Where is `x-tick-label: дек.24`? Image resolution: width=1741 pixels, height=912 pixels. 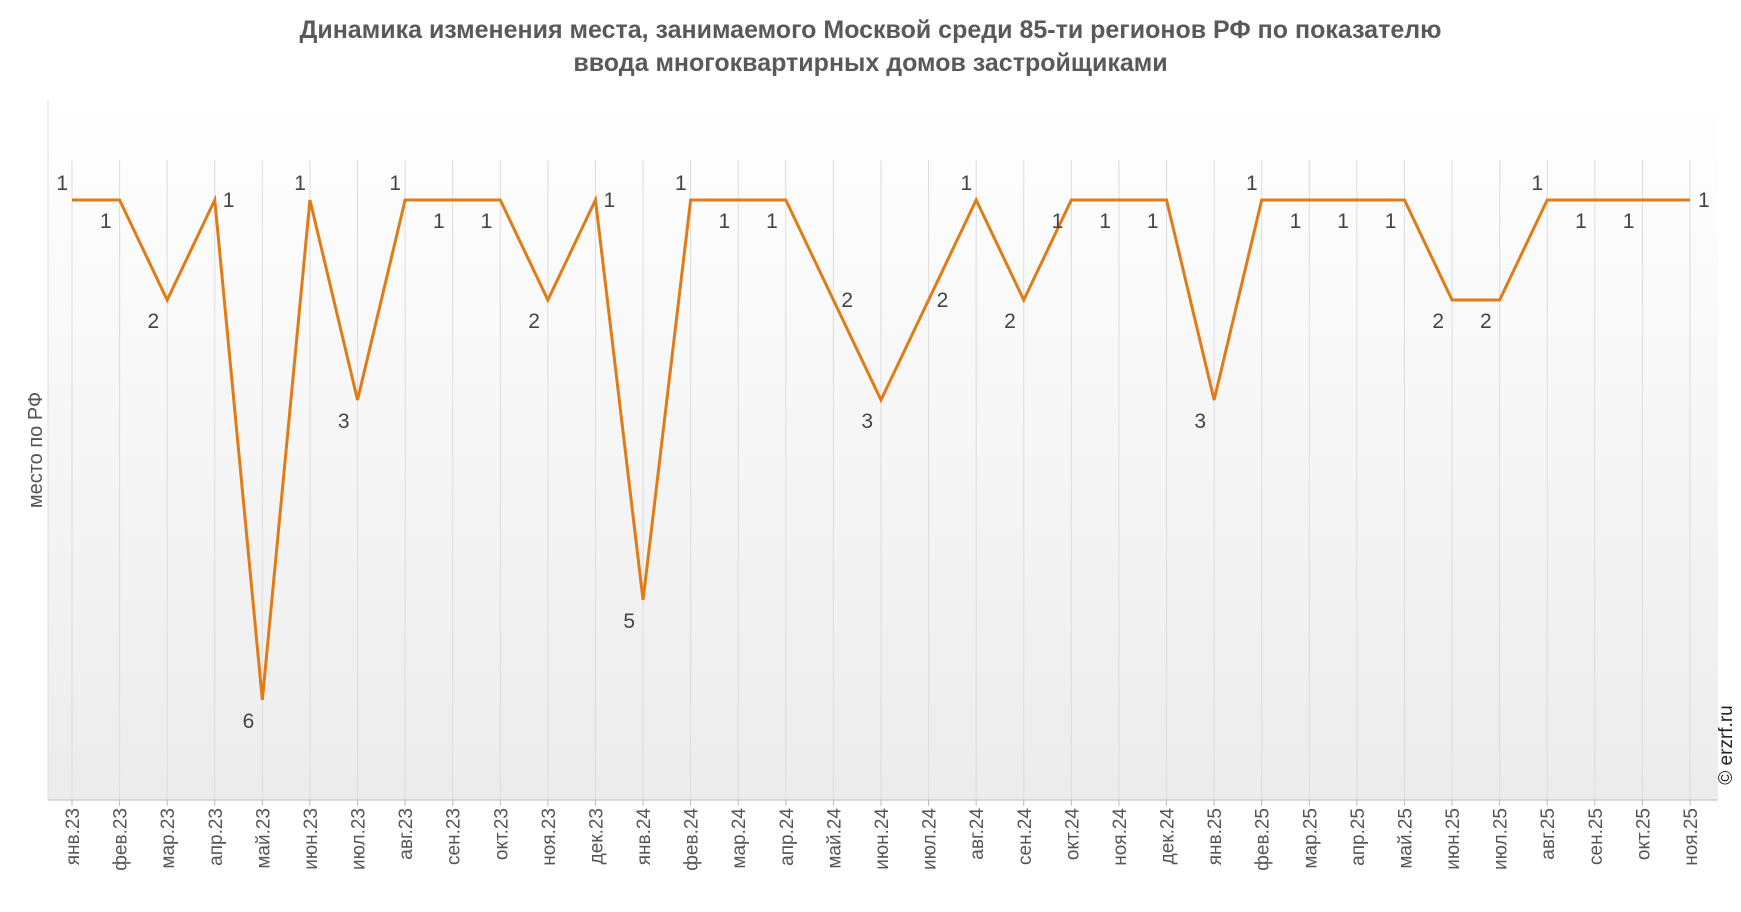
x-tick-label: дек.24 is located at coordinates (1168, 836).